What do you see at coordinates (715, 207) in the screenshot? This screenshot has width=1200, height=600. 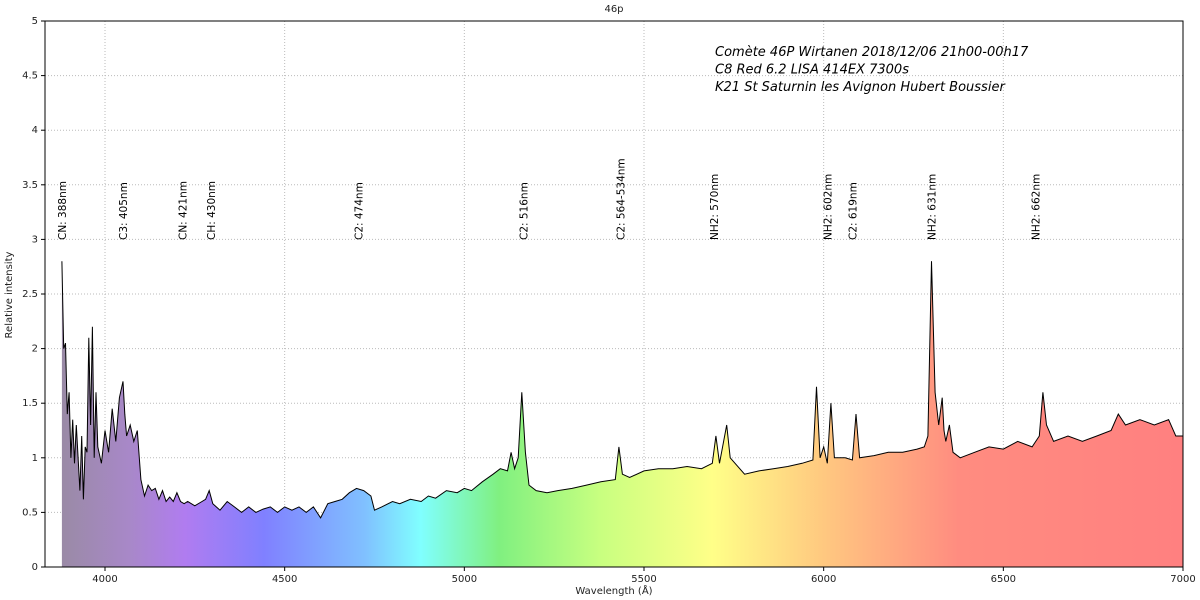 I see `line-annotation: NH2: 570nm` at bounding box center [715, 207].